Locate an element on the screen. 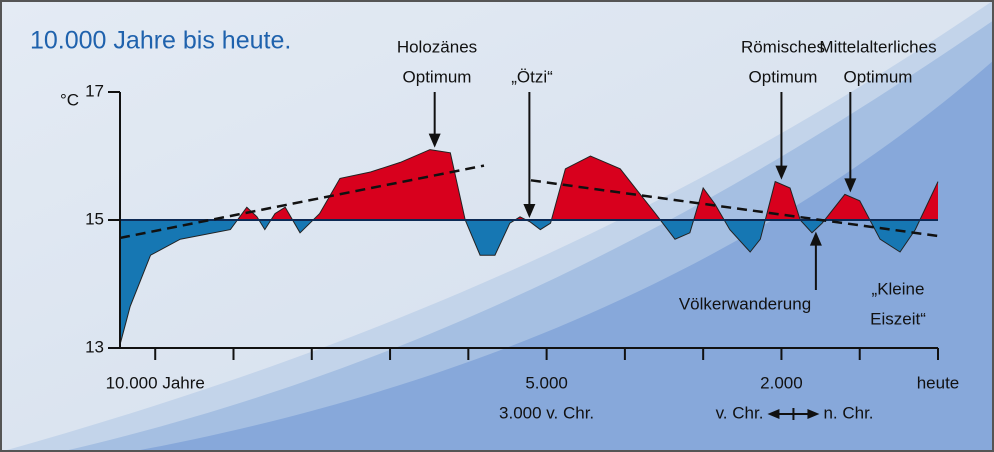 This screenshot has width=994, height=452. era-label: n. Chr. is located at coordinates (848, 412).